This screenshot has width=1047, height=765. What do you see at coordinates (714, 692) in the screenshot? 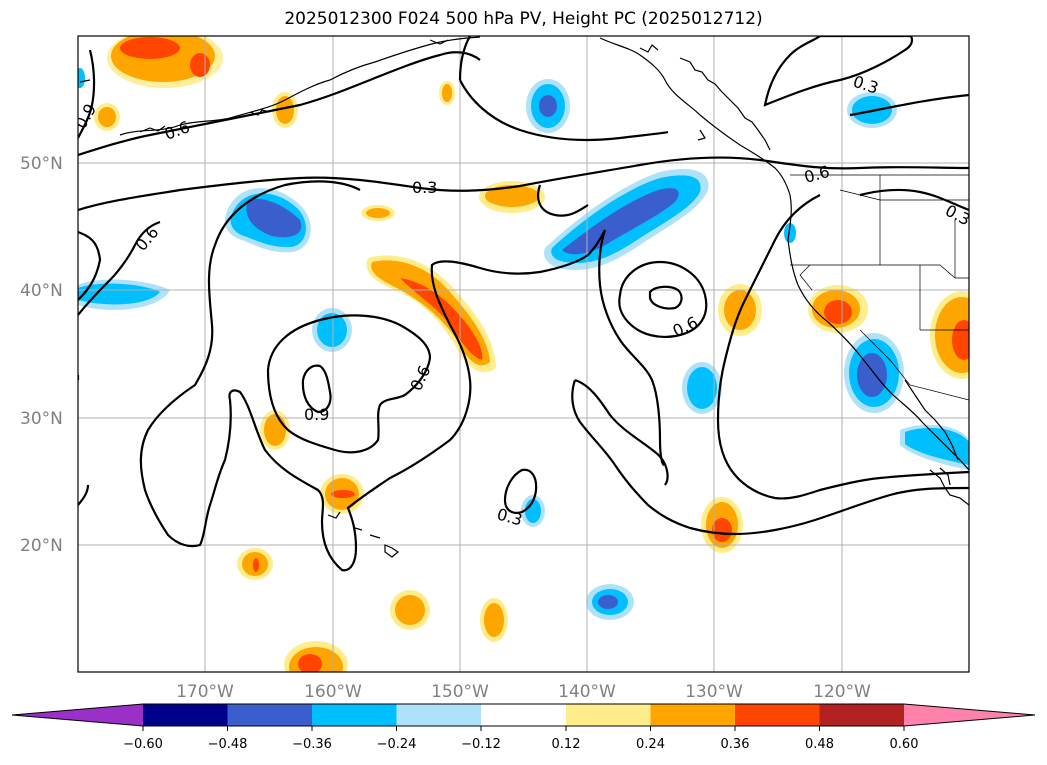
I see `lon-label-130w: 130°W` at bounding box center [714, 692].